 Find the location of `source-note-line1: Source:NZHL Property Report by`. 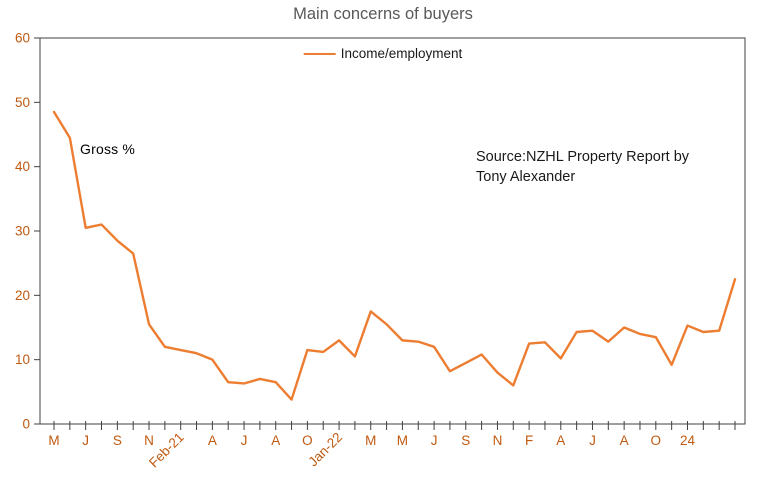

source-note-line1: Source:NZHL Property Report by is located at coordinates (583, 157).